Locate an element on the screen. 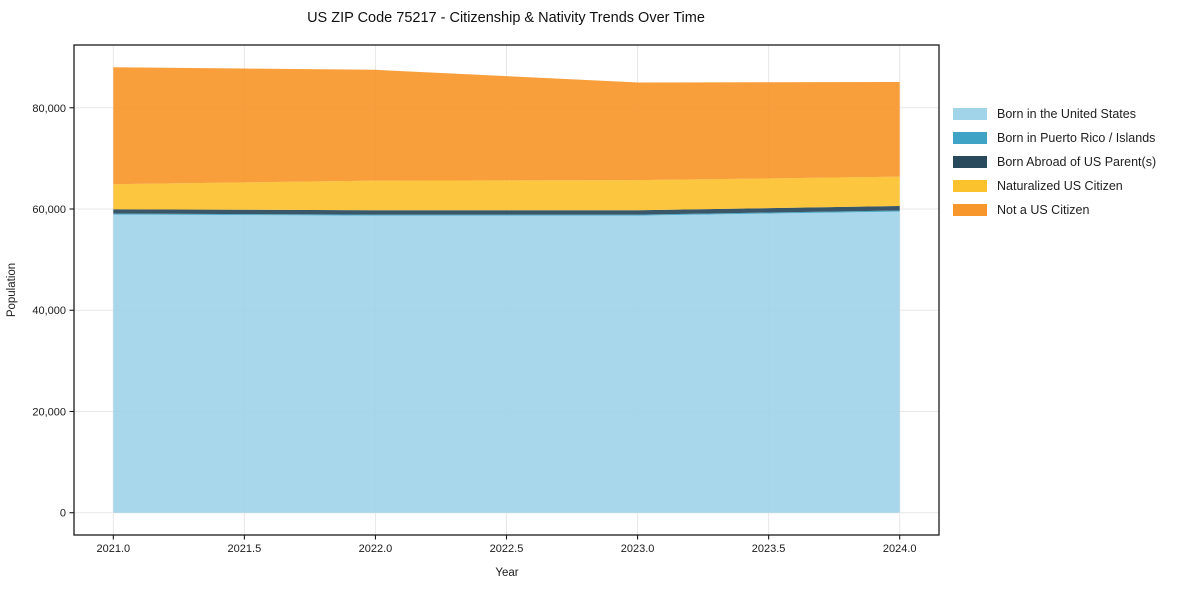 The width and height of the screenshot is (1189, 590). legend-item-born-in-puerto-rico-islands: Born in Puerto Rico / Islands is located at coordinates (1054, 138).